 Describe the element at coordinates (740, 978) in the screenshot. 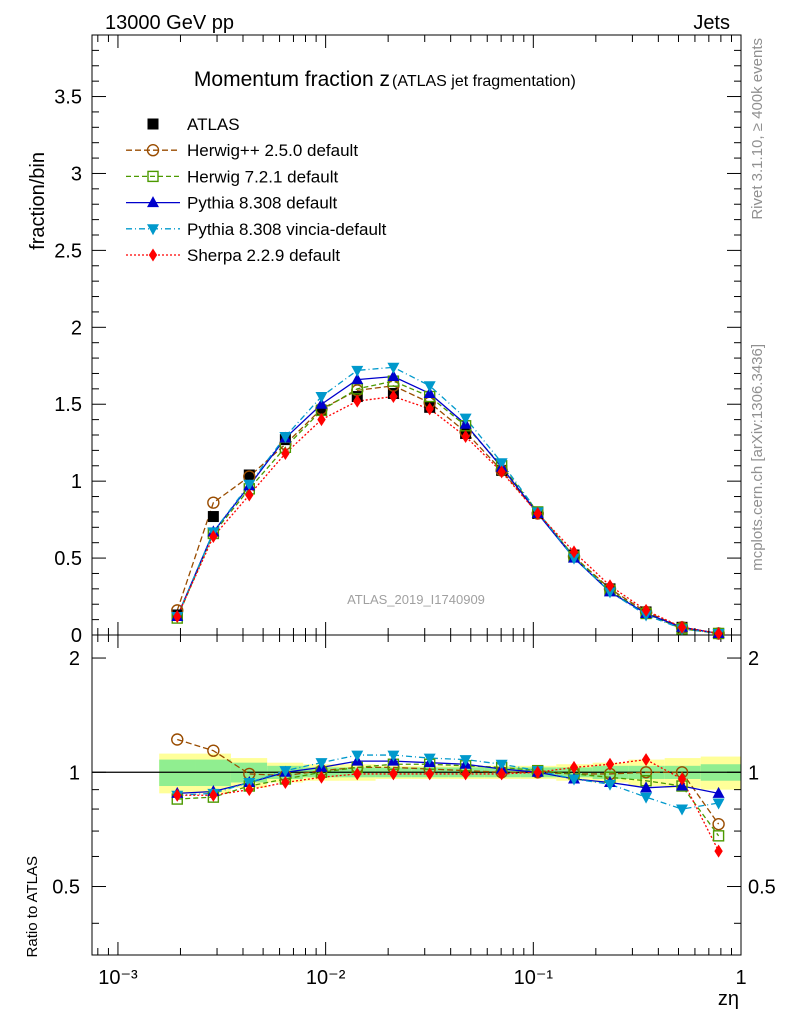

I see `x-tick-label: 1` at that location.